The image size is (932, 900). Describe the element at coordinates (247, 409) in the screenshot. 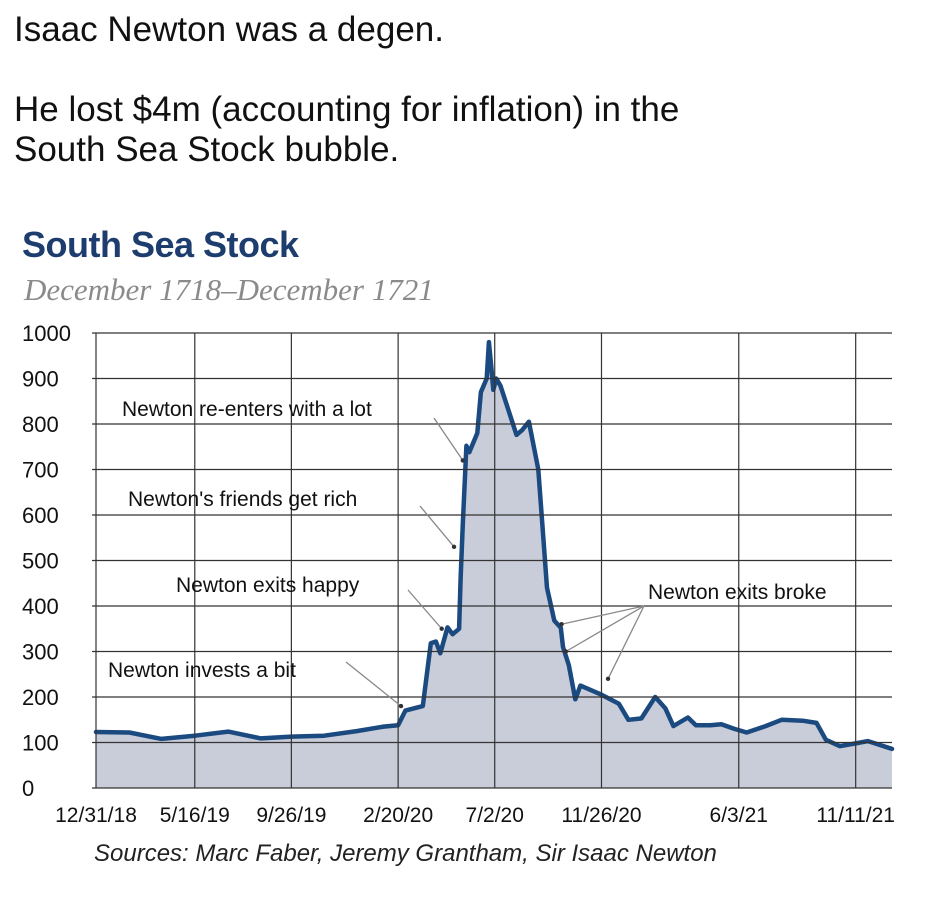

I see `annotation-label: Newton re-enters with a lot` at that location.